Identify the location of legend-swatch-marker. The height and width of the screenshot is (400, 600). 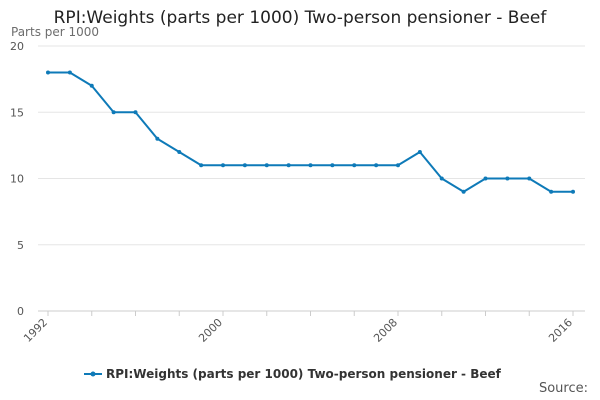
(93, 374).